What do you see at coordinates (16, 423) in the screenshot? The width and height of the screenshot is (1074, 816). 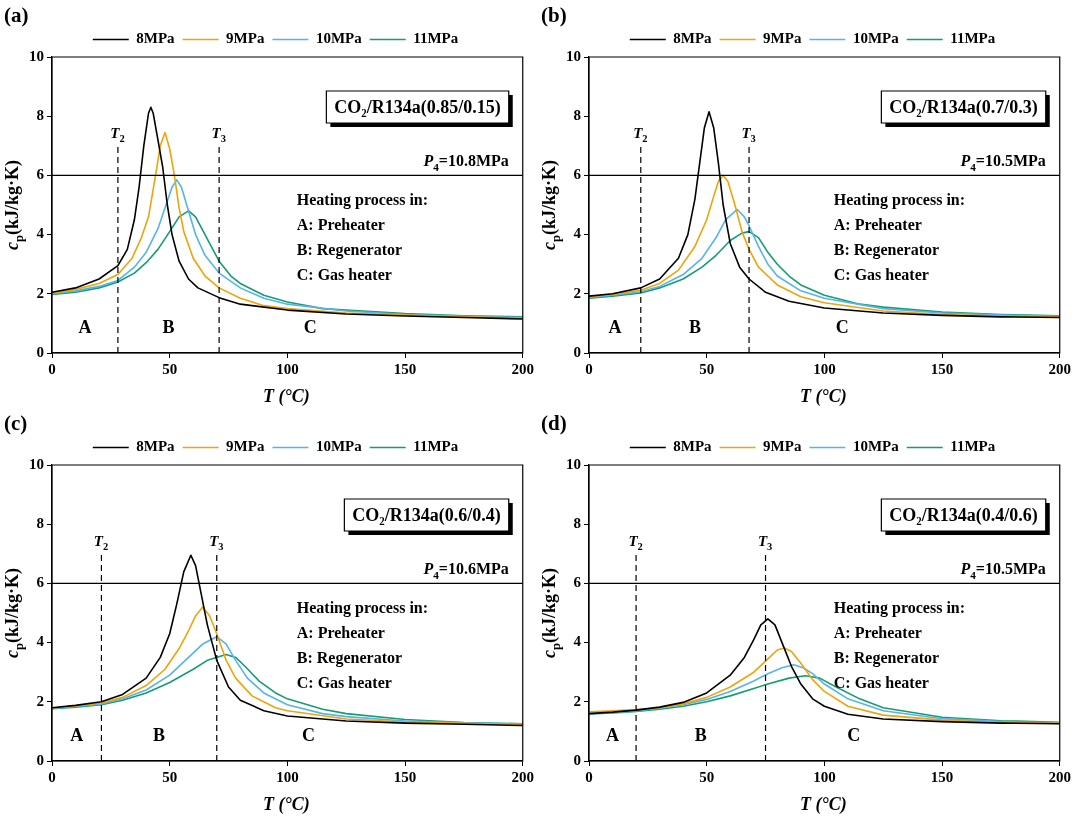 I see `chart-title: (c)` at bounding box center [16, 423].